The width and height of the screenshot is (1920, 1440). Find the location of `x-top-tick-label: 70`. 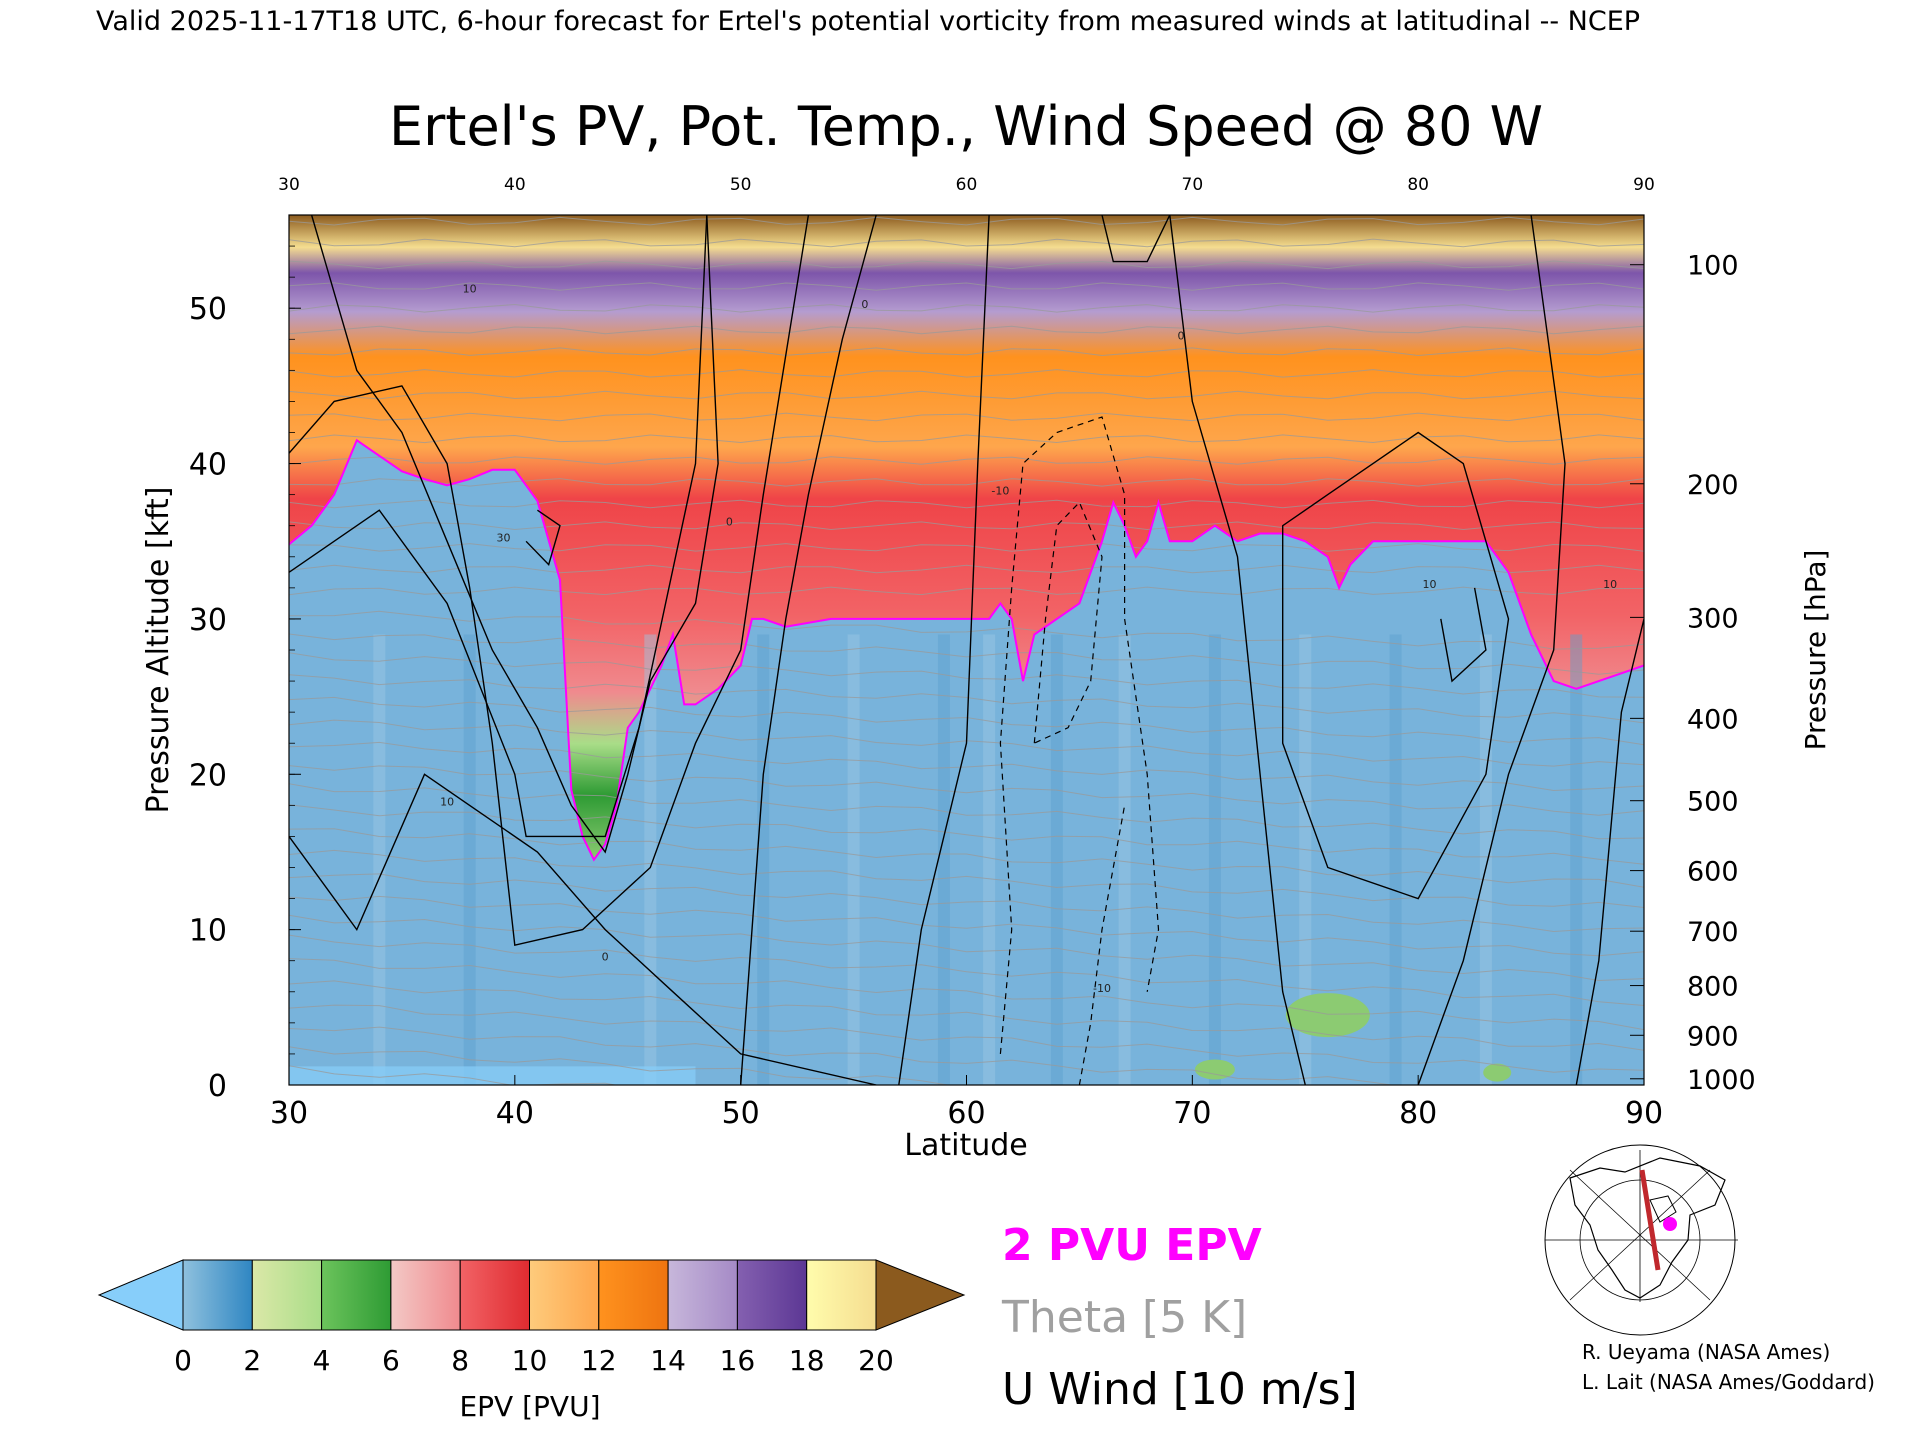

x-top-tick-label: 70 is located at coordinates (1193, 185).